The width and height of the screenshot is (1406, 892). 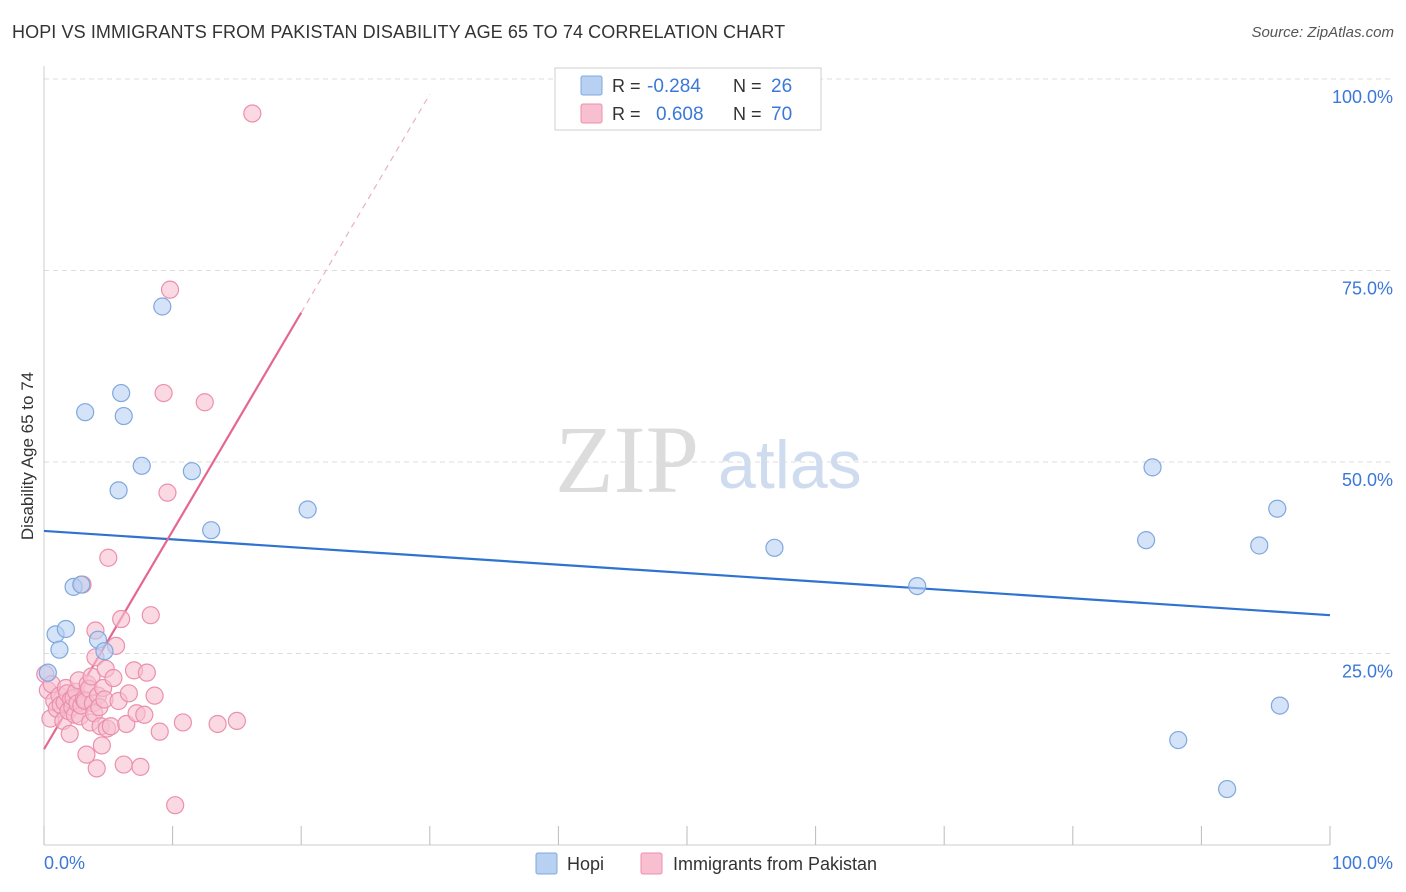 What do you see at coordinates (790, 465) in the screenshot?
I see `watermark-atlas: atlas` at bounding box center [790, 465].